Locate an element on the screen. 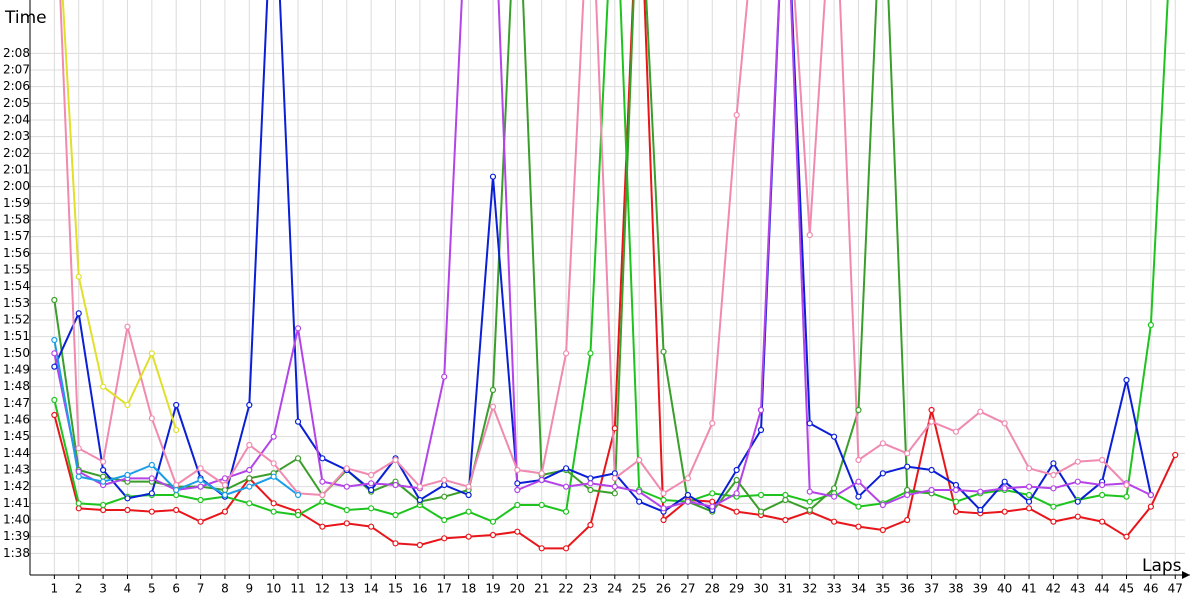 The image size is (1200, 600). y-tick-label: 1:57 is located at coordinates (16, 236).